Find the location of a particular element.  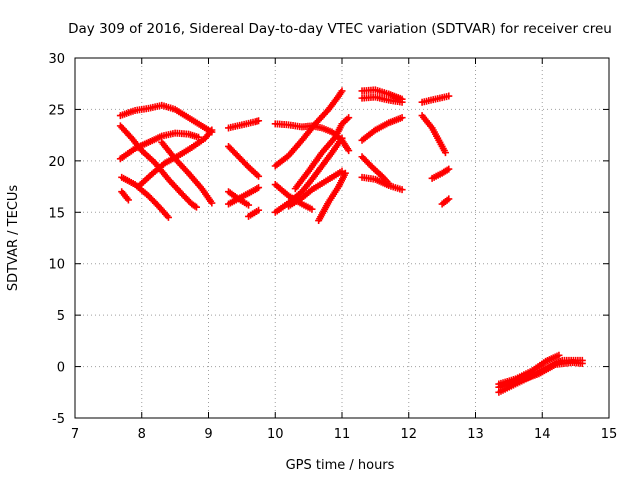

y-axis-label: SDTVAR / TECUs is located at coordinates (13, 238).